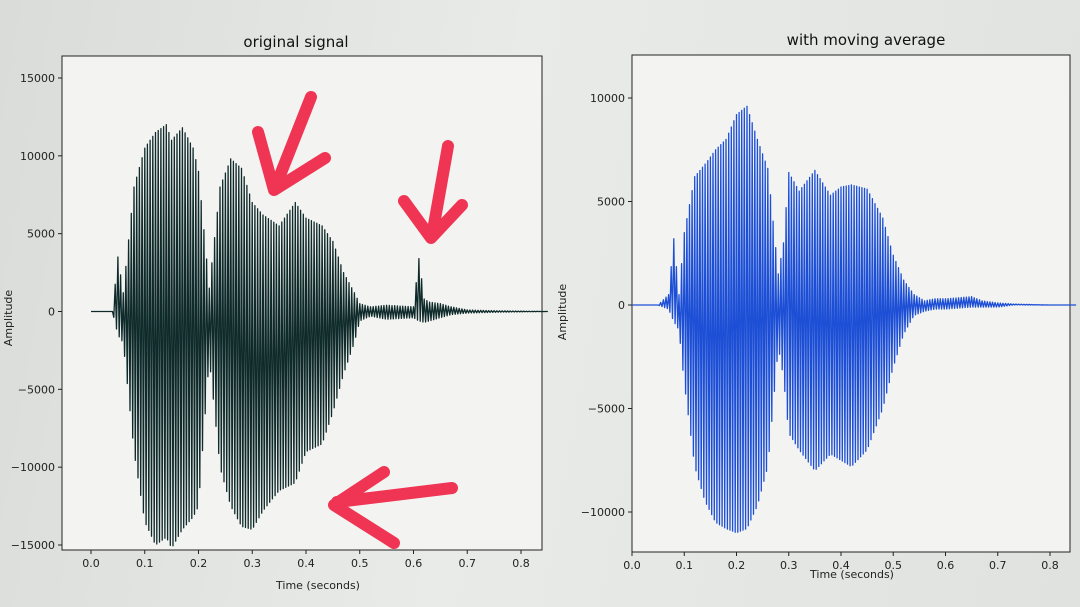 The height and width of the screenshot is (607, 1080). What do you see at coordinates (946, 565) in the screenshot?
I see `x-tick-label-moving-average: 0.6` at bounding box center [946, 565].